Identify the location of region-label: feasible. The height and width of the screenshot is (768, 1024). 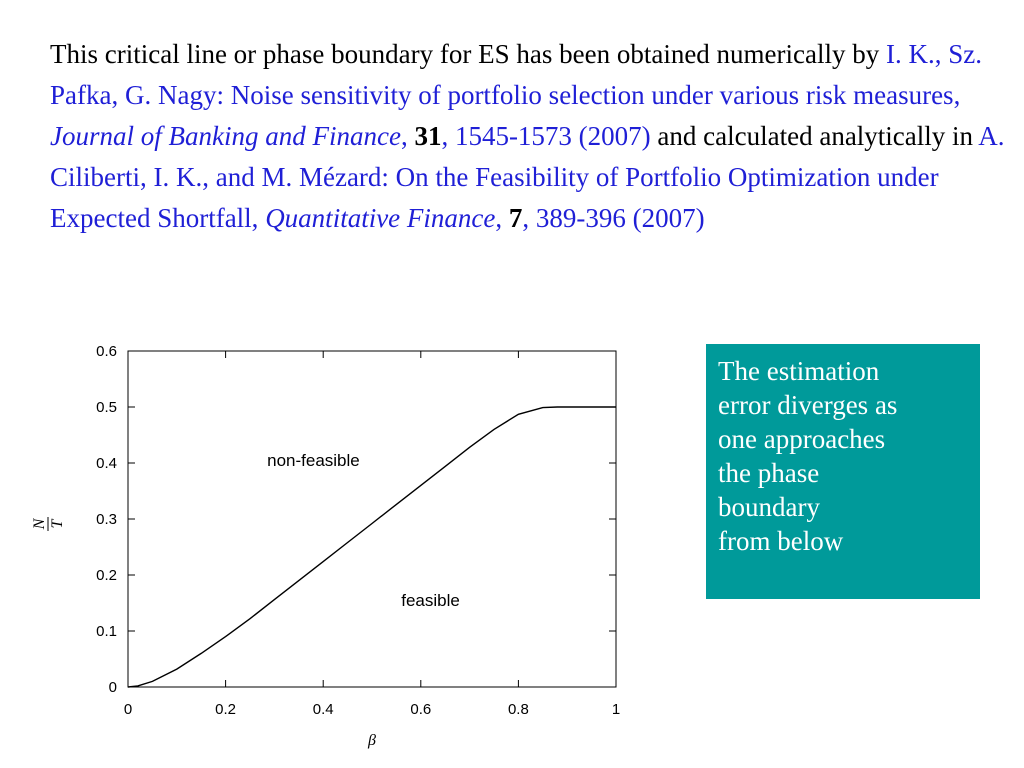
(430, 600).